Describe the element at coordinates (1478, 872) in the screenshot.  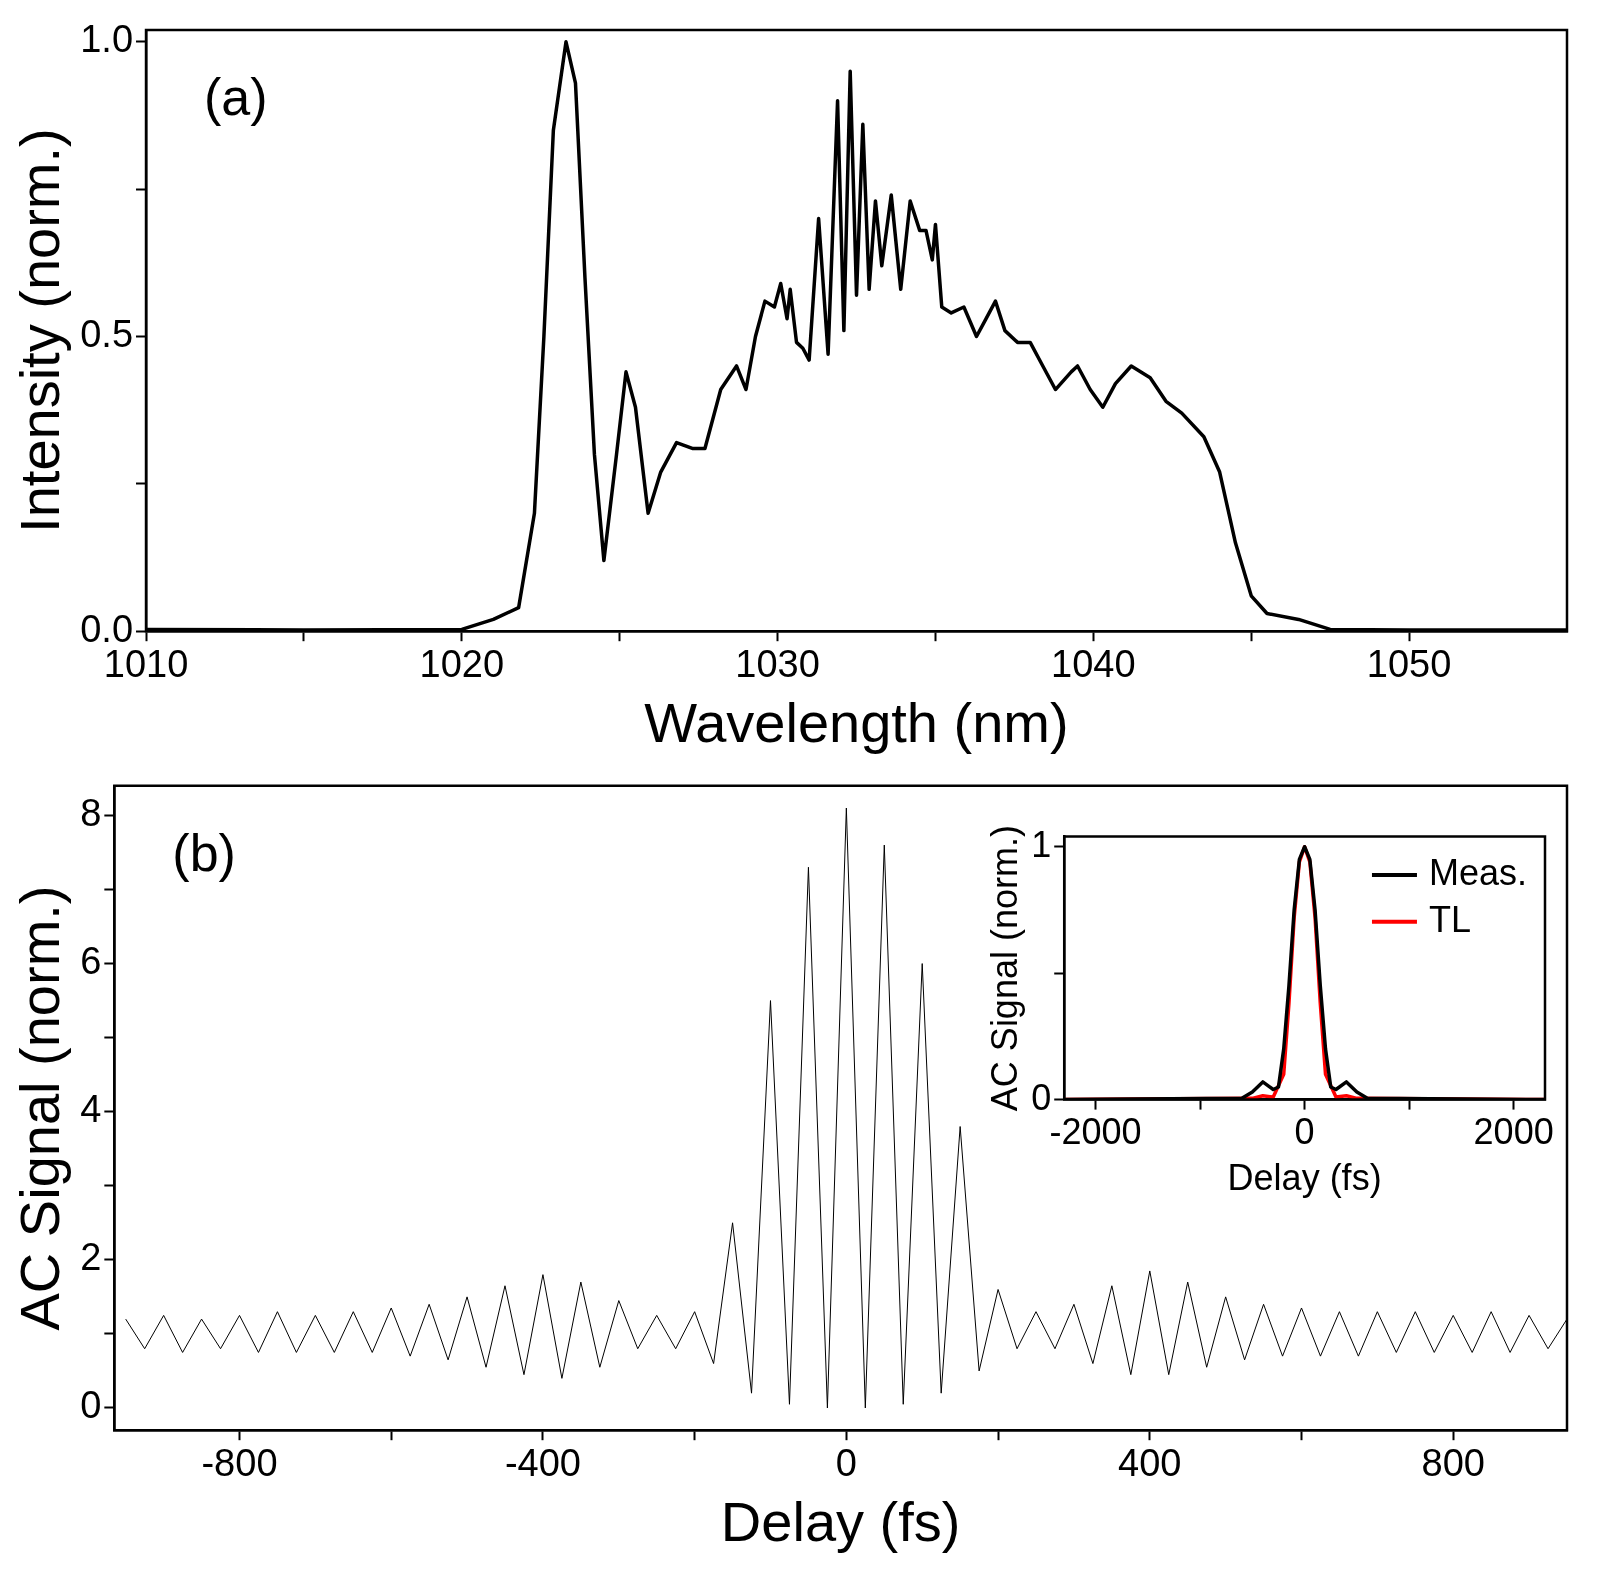
I see `legend-label: Meas.` at that location.